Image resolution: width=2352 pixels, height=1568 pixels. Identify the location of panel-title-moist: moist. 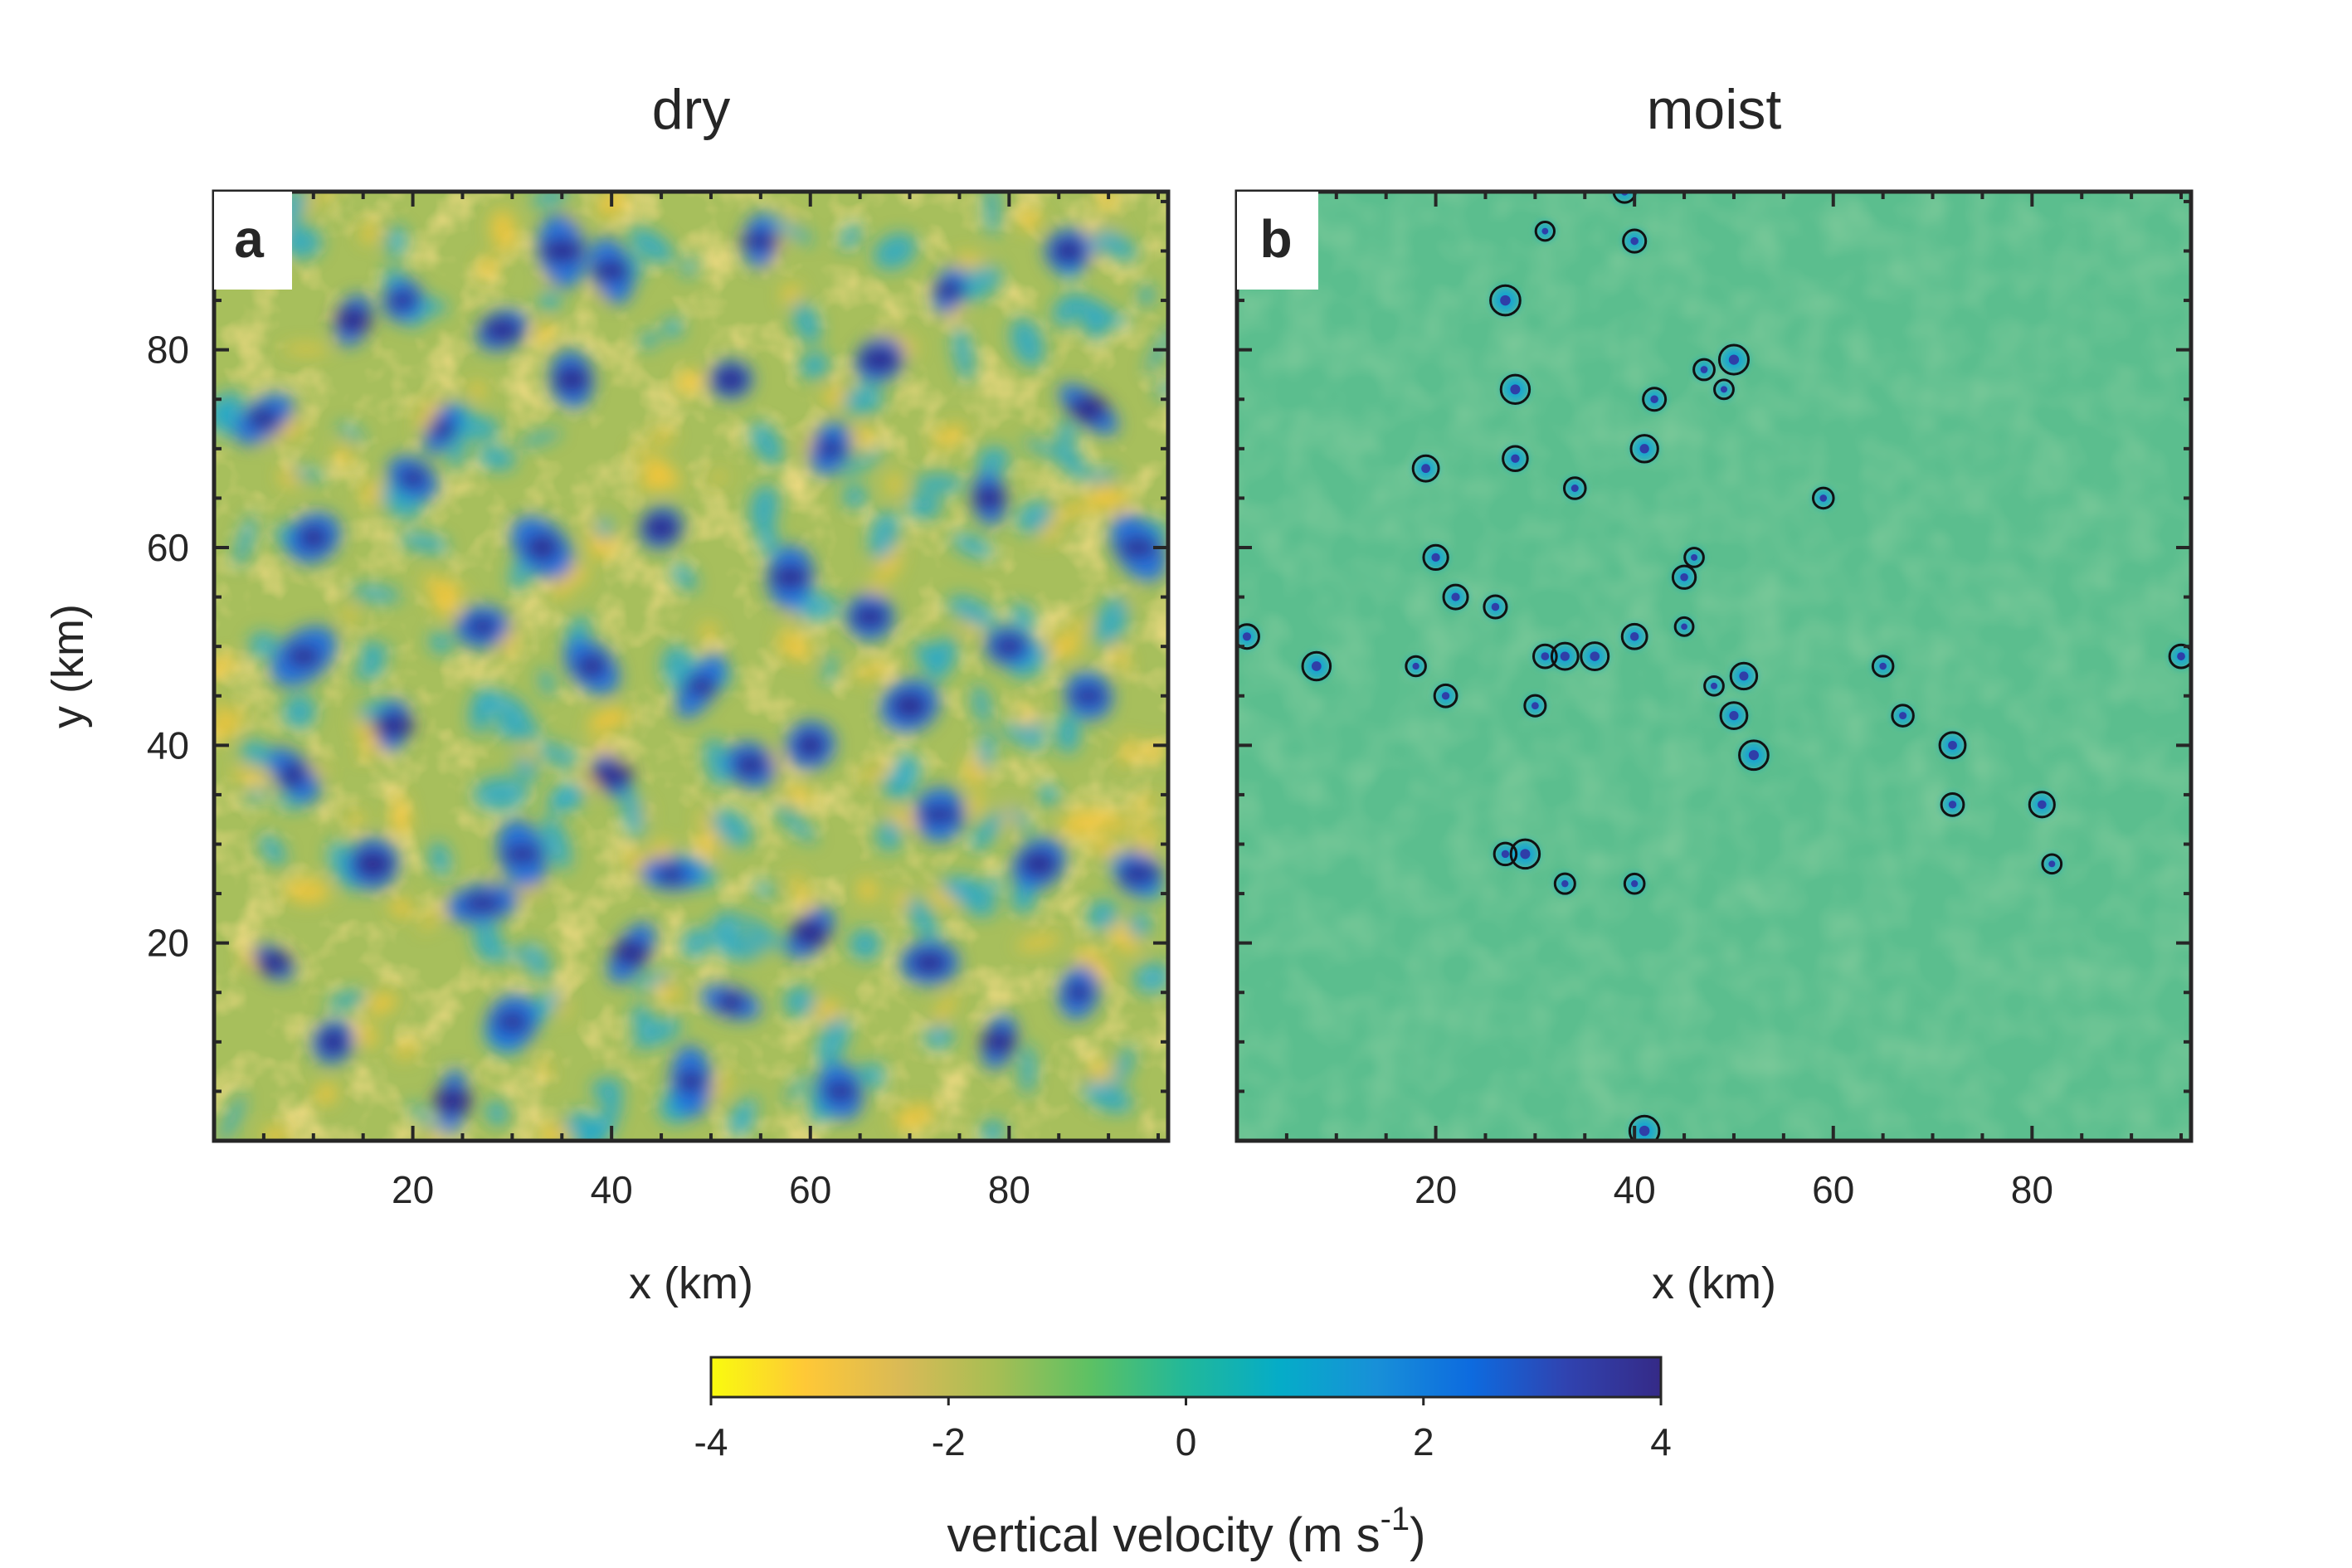
(1714, 109).